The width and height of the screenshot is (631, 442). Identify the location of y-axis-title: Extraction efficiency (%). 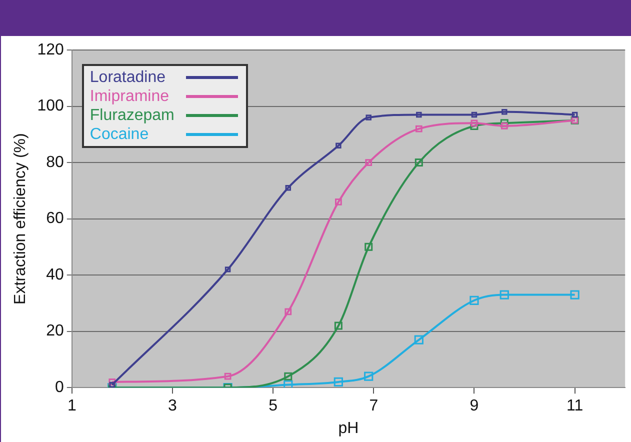
(21, 218).